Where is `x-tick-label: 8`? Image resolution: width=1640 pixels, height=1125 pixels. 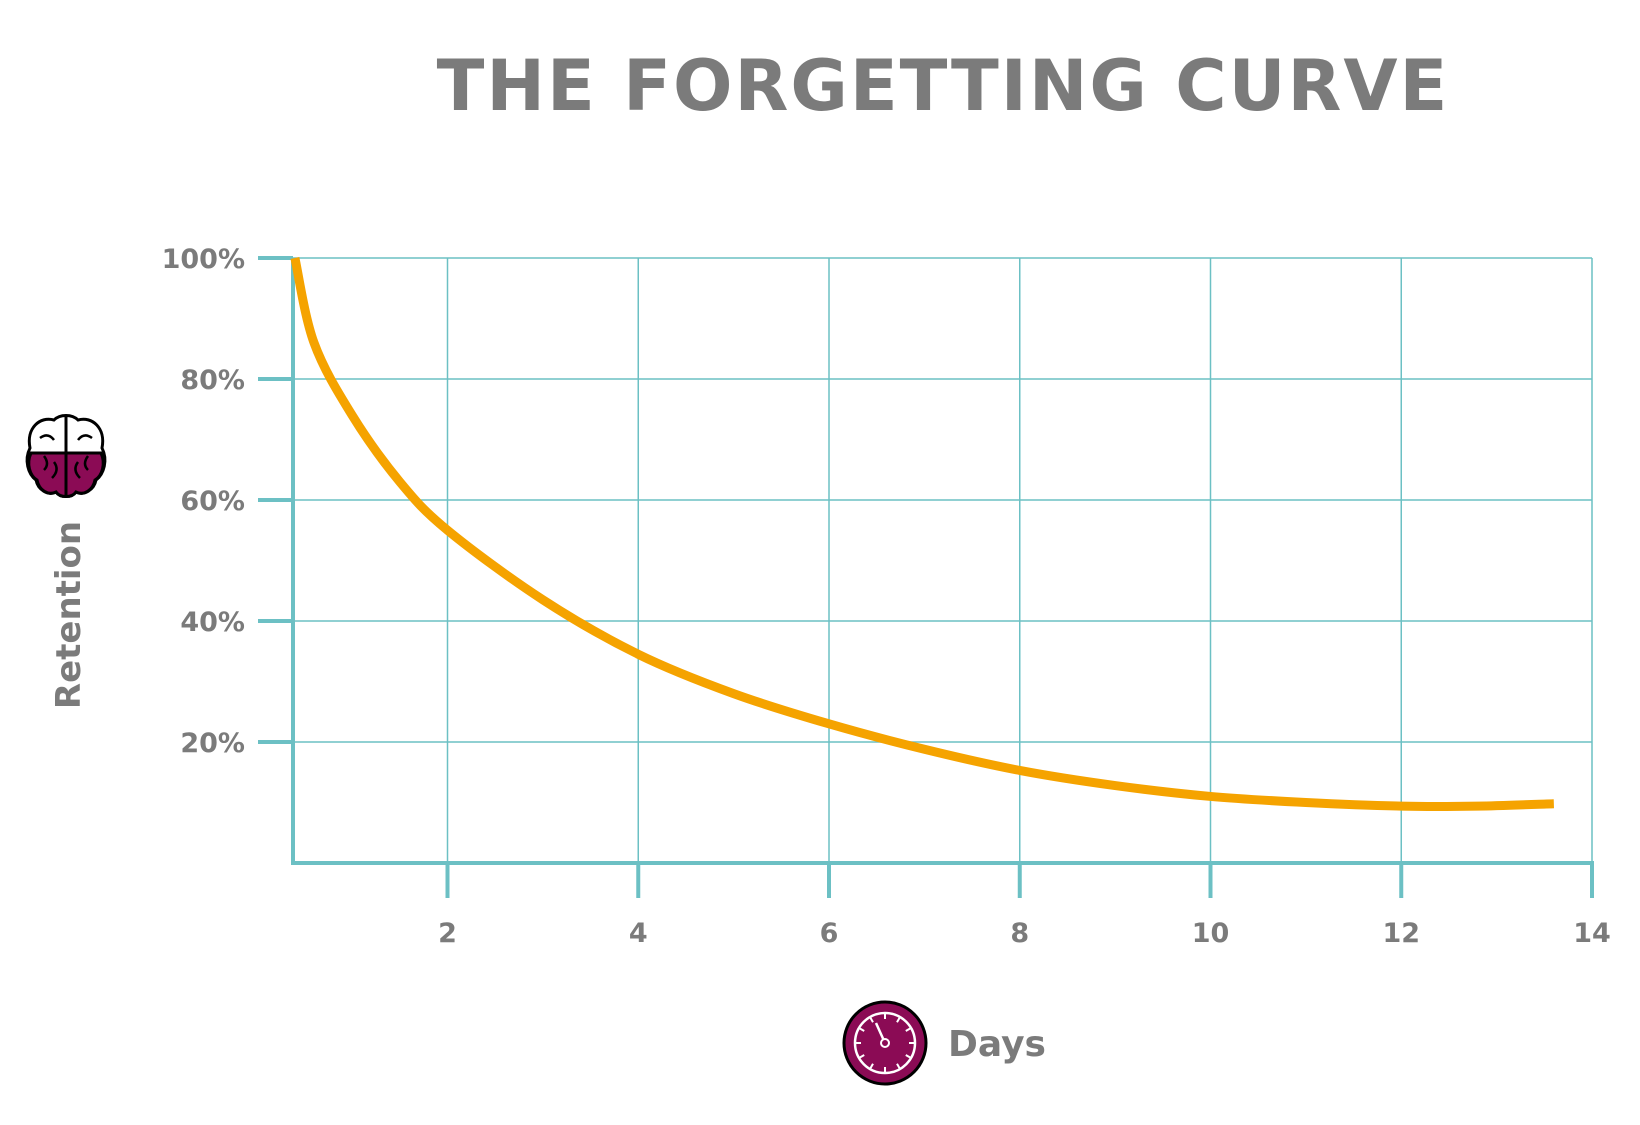
x-tick-label: 8 is located at coordinates (1019, 933).